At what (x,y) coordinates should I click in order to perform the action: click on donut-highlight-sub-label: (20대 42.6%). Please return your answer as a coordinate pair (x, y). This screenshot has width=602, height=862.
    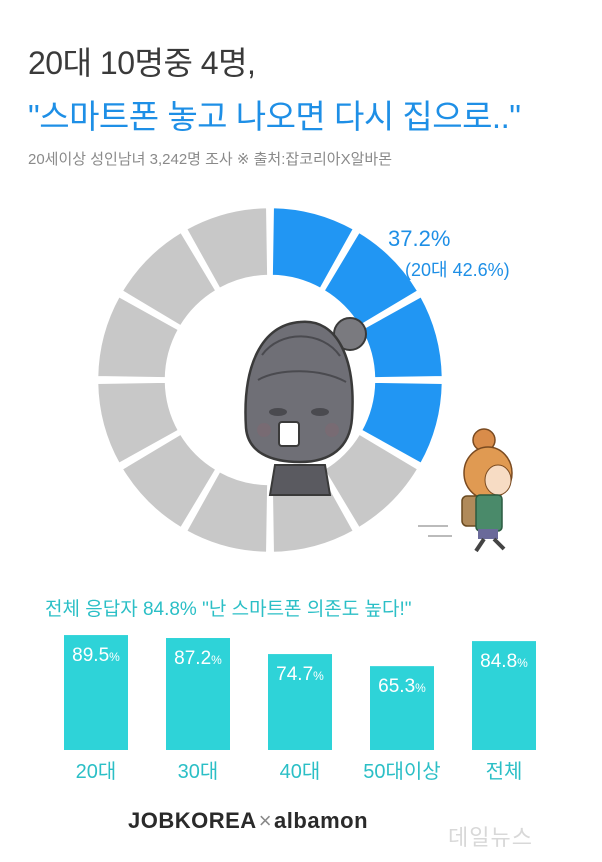
    Looking at the image, I should click on (457, 270).